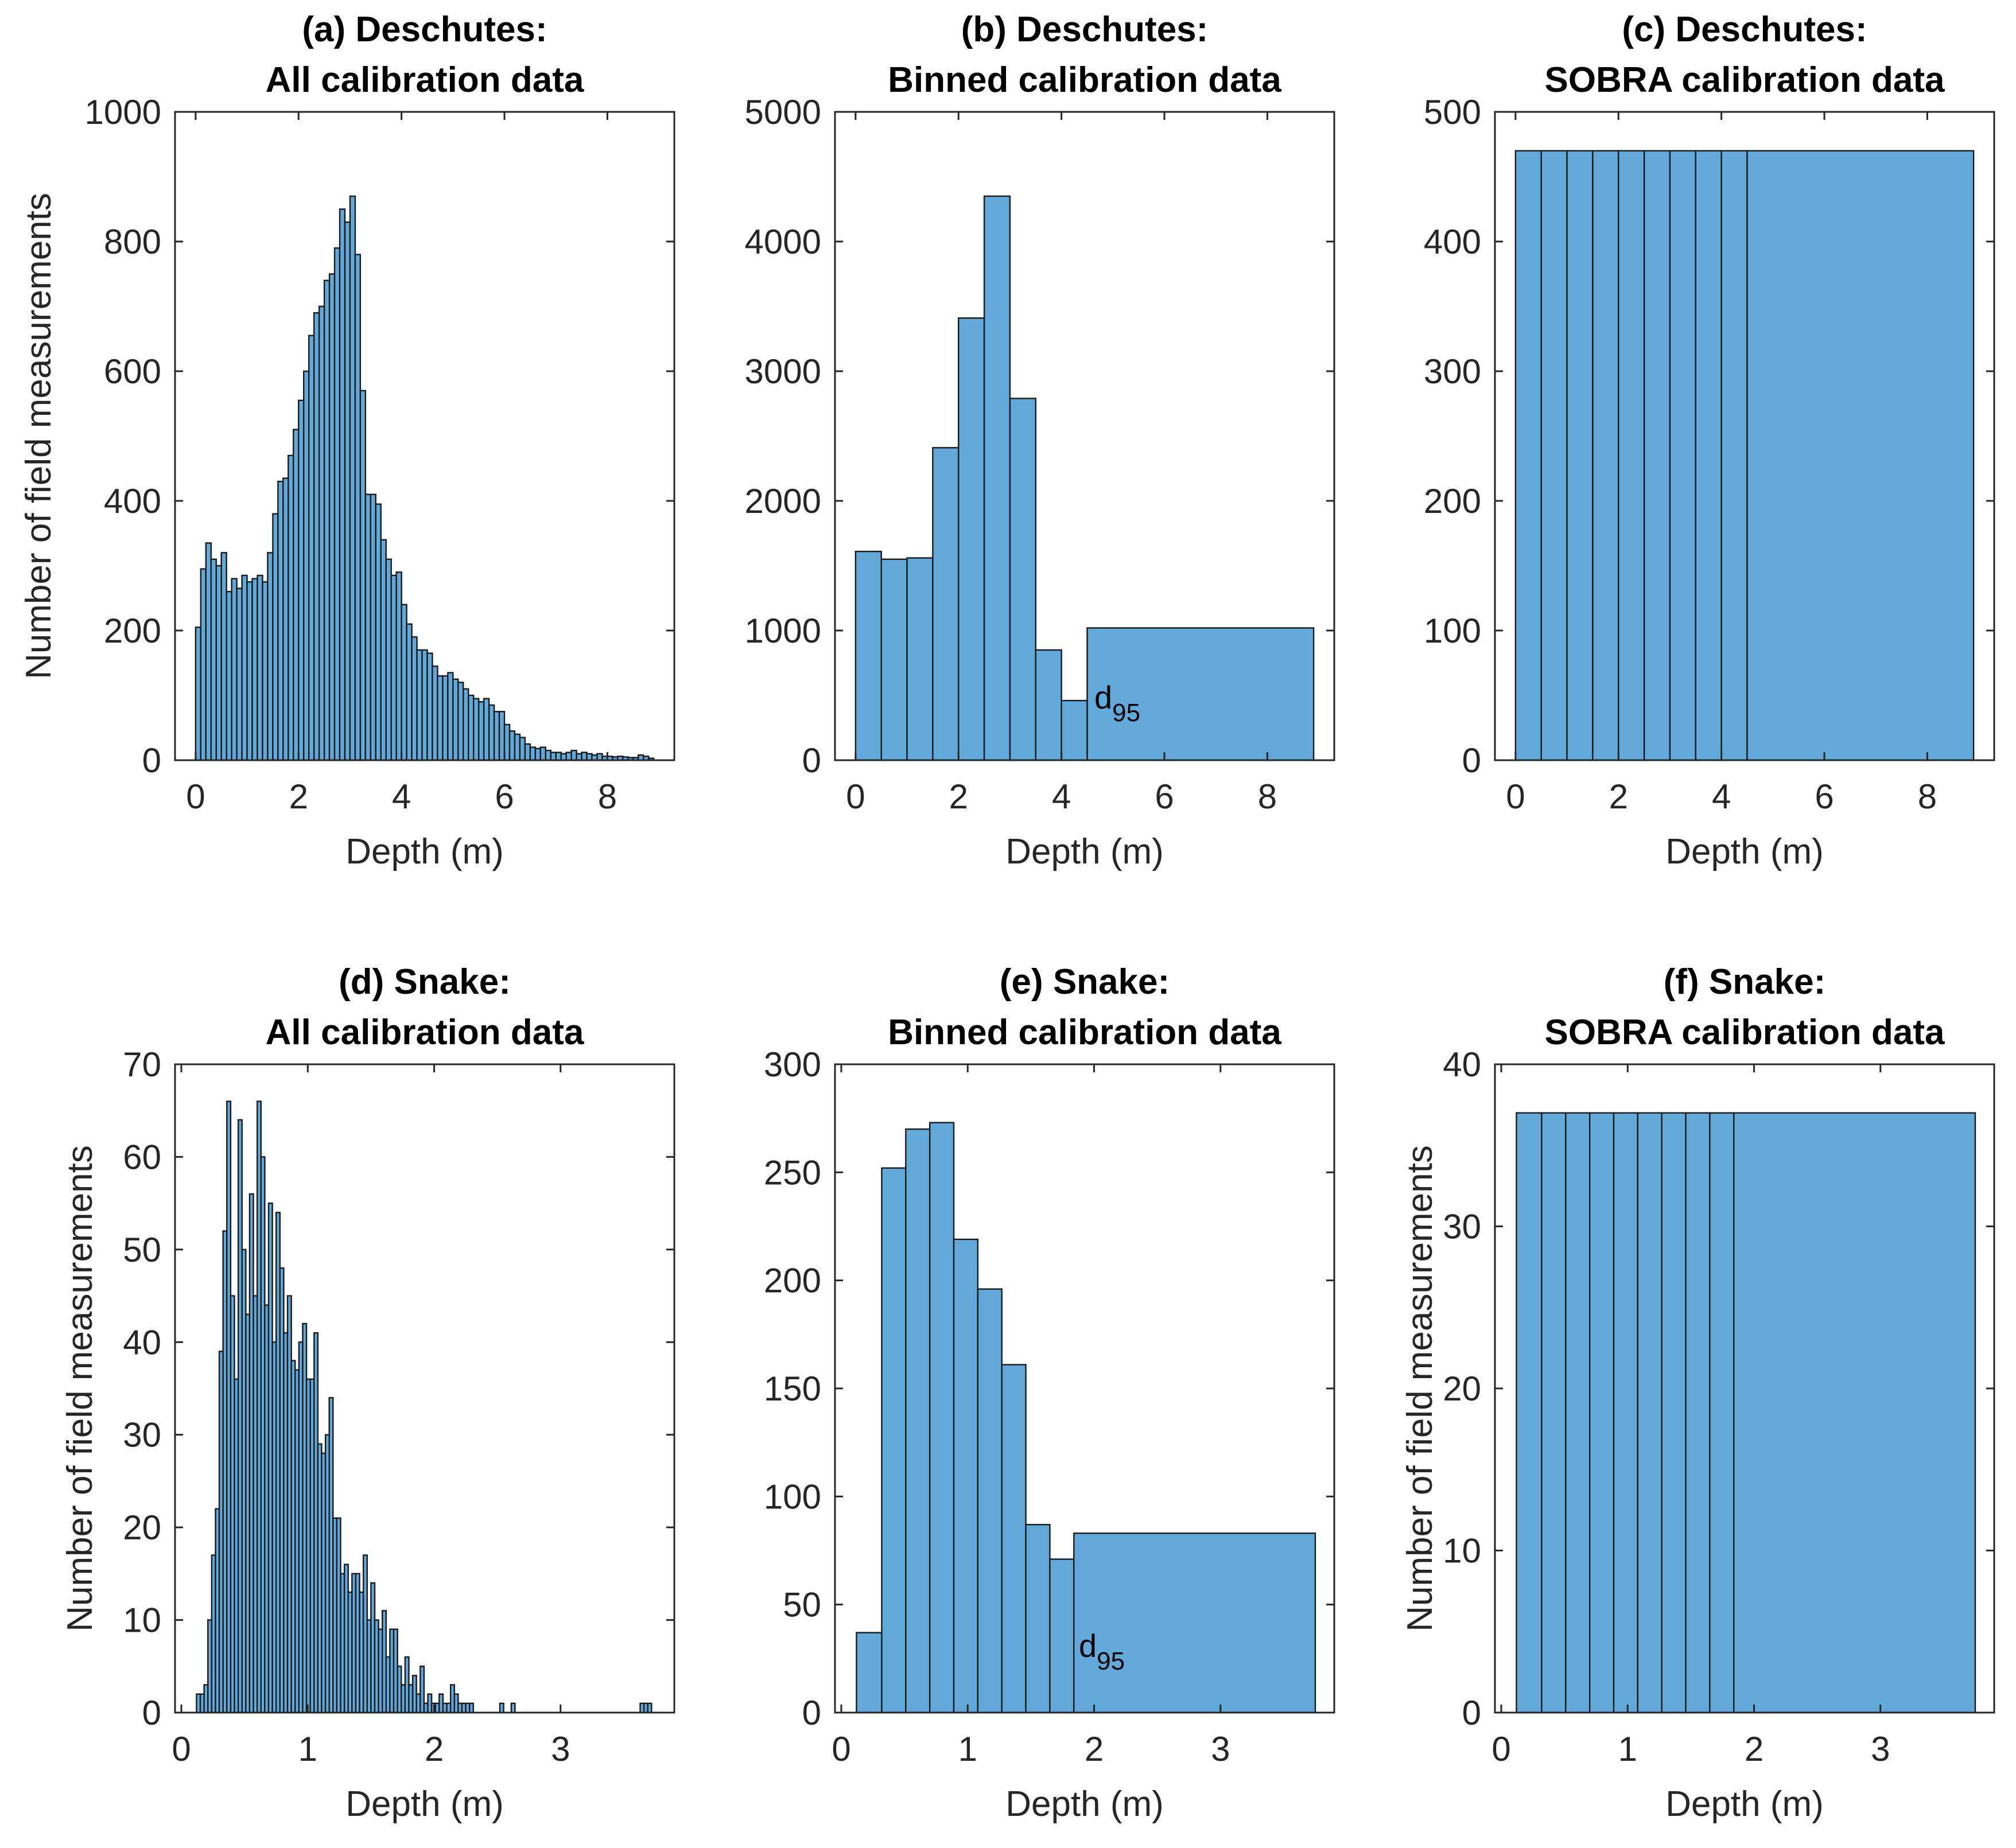 This screenshot has height=1848, width=2016. I want to click on panel-b-title-line2: Binned calibration data, so click(1084, 80).